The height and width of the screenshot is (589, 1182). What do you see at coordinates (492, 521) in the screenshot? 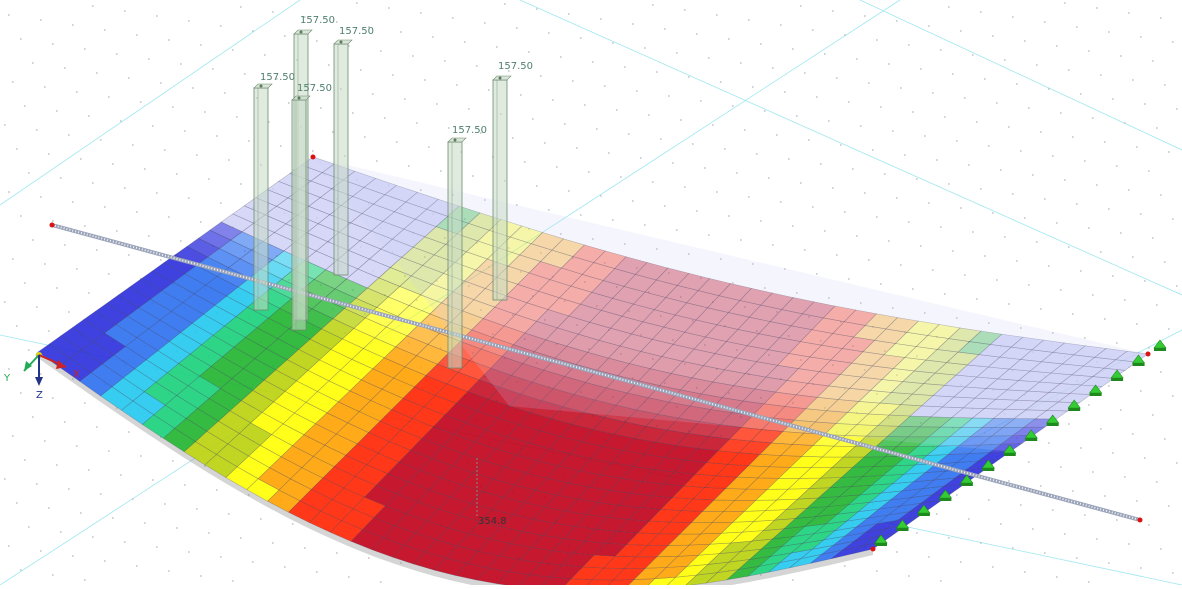
I see `deflection-value-label: 354.8` at bounding box center [492, 521].